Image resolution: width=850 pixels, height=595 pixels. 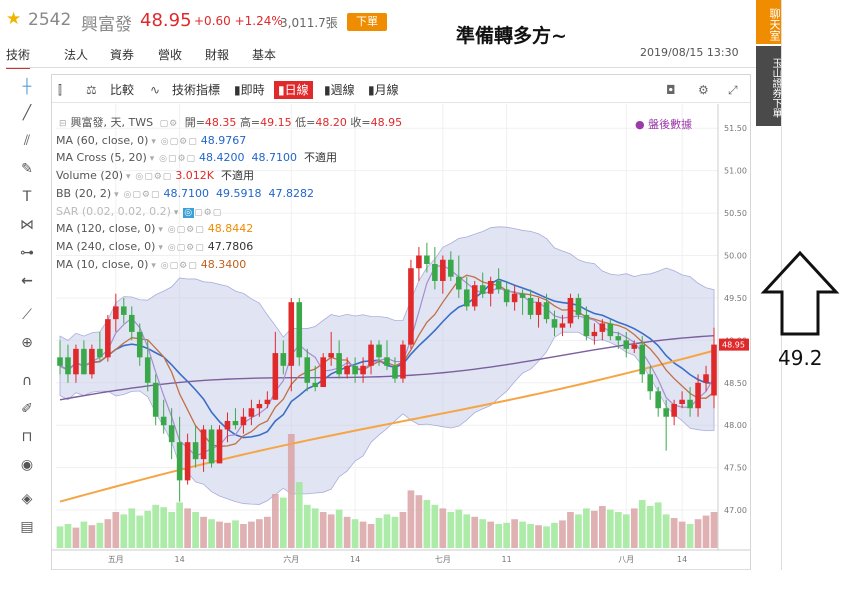 I want to click on lock-drawing-icon: ✐, so click(x=27, y=409).